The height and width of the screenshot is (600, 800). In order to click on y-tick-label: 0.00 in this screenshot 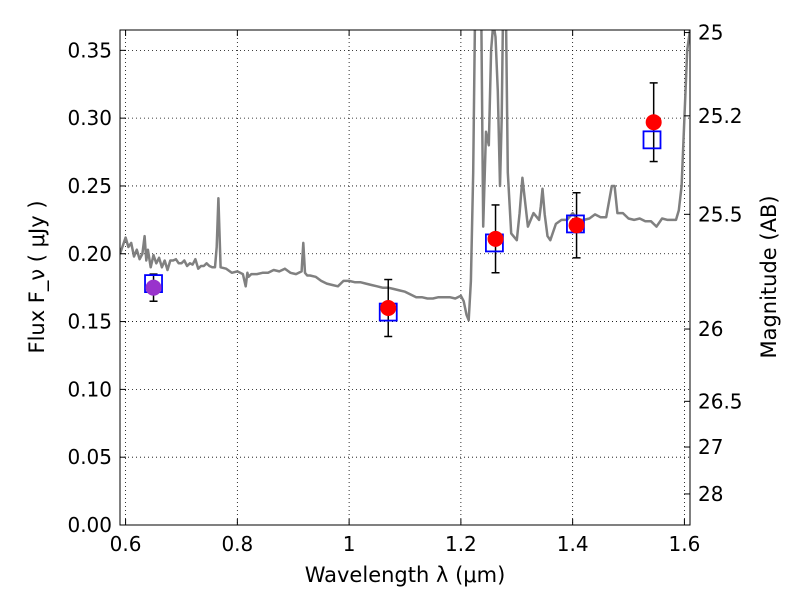, I will do `click(89, 525)`.